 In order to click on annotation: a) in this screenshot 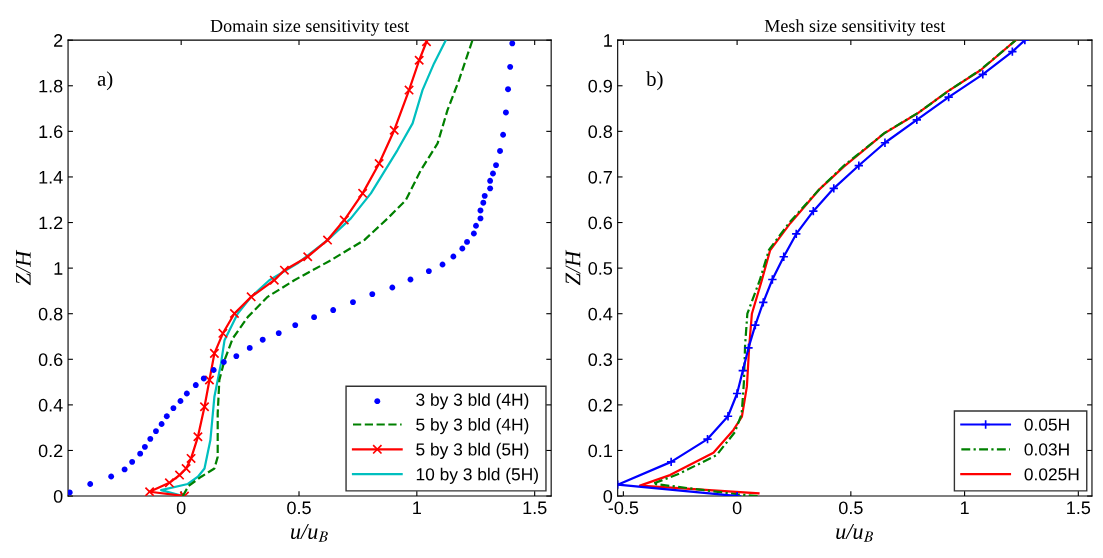, I will do `click(105, 81)`.